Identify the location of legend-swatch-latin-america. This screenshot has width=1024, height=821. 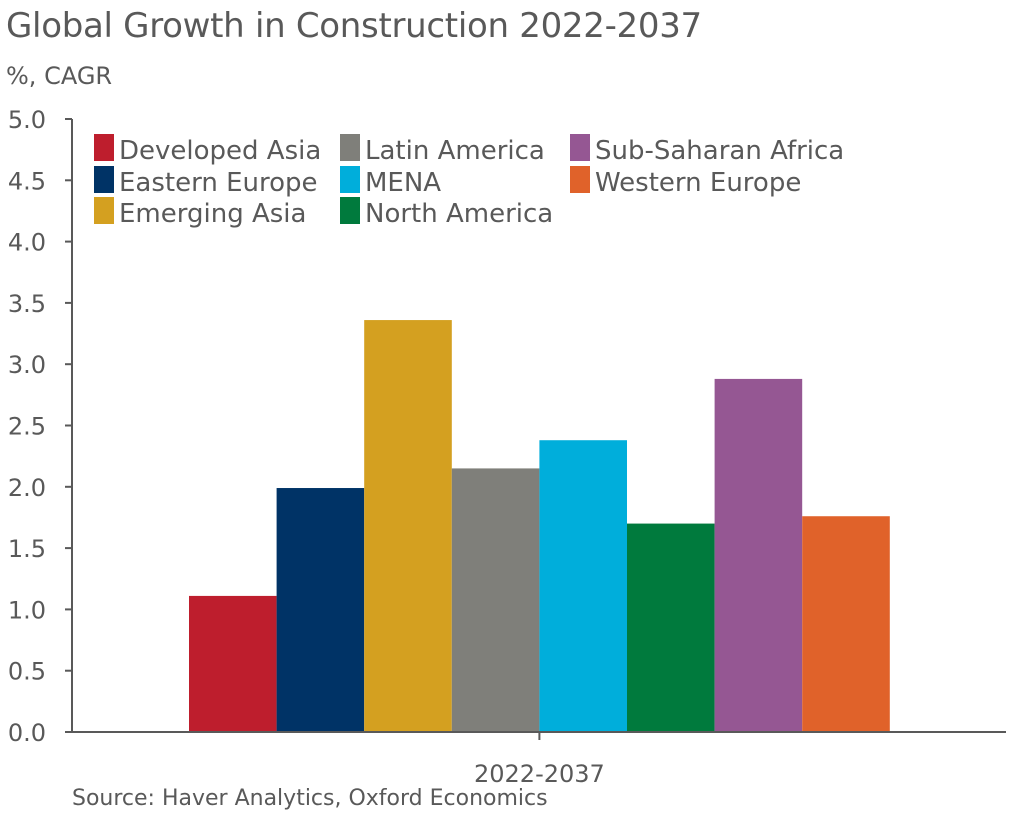
(350, 147).